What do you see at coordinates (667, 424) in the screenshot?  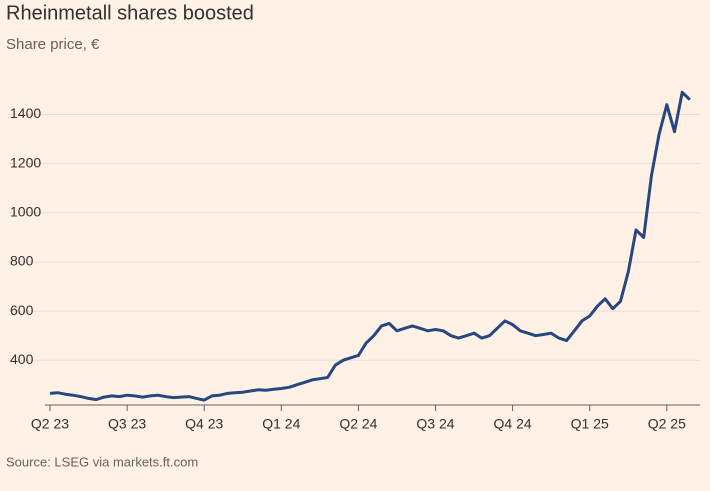 I see `x-tick-label: Q2 25` at bounding box center [667, 424].